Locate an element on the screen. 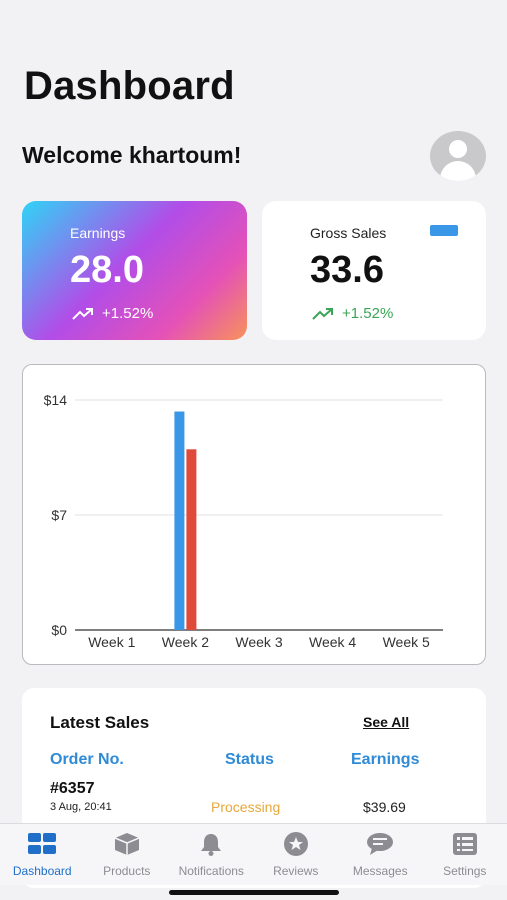 The image size is (507, 900). order-status: Processing is located at coordinates (246, 807).